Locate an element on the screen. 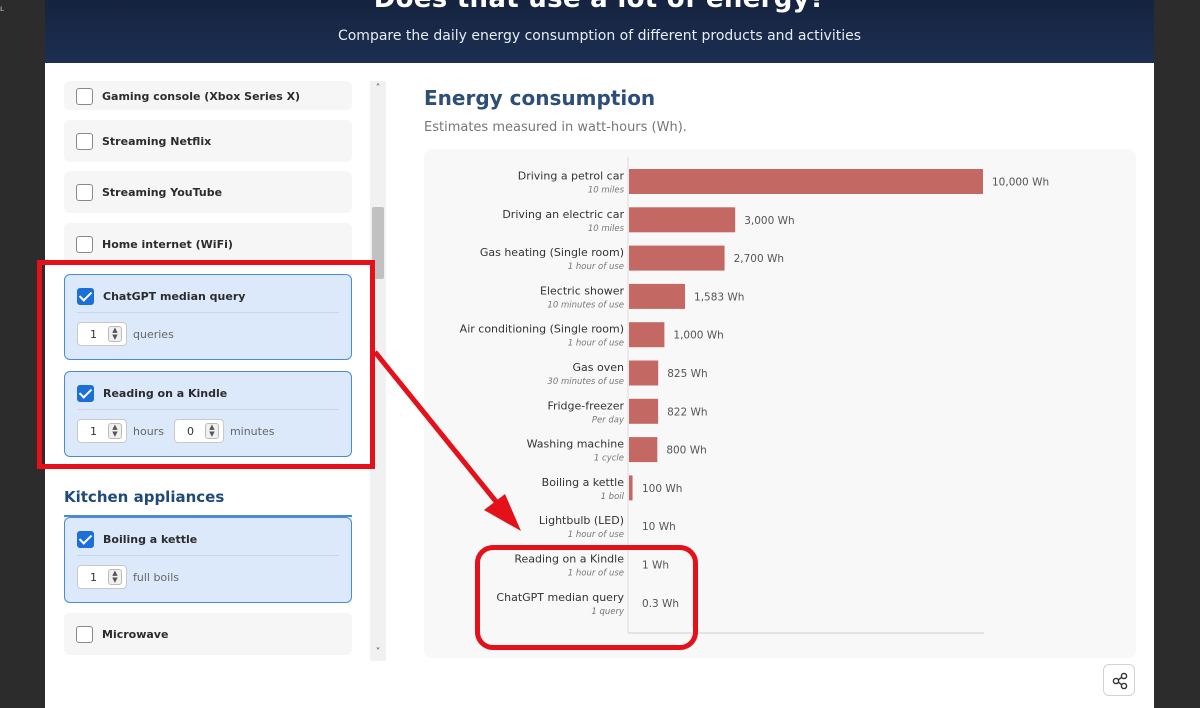  value-label: 800 Wh is located at coordinates (686, 451).